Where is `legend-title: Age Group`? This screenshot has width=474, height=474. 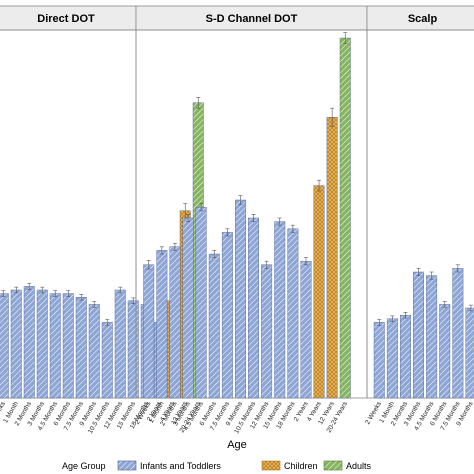
legend-title: Age Group is located at coordinates (84, 466).